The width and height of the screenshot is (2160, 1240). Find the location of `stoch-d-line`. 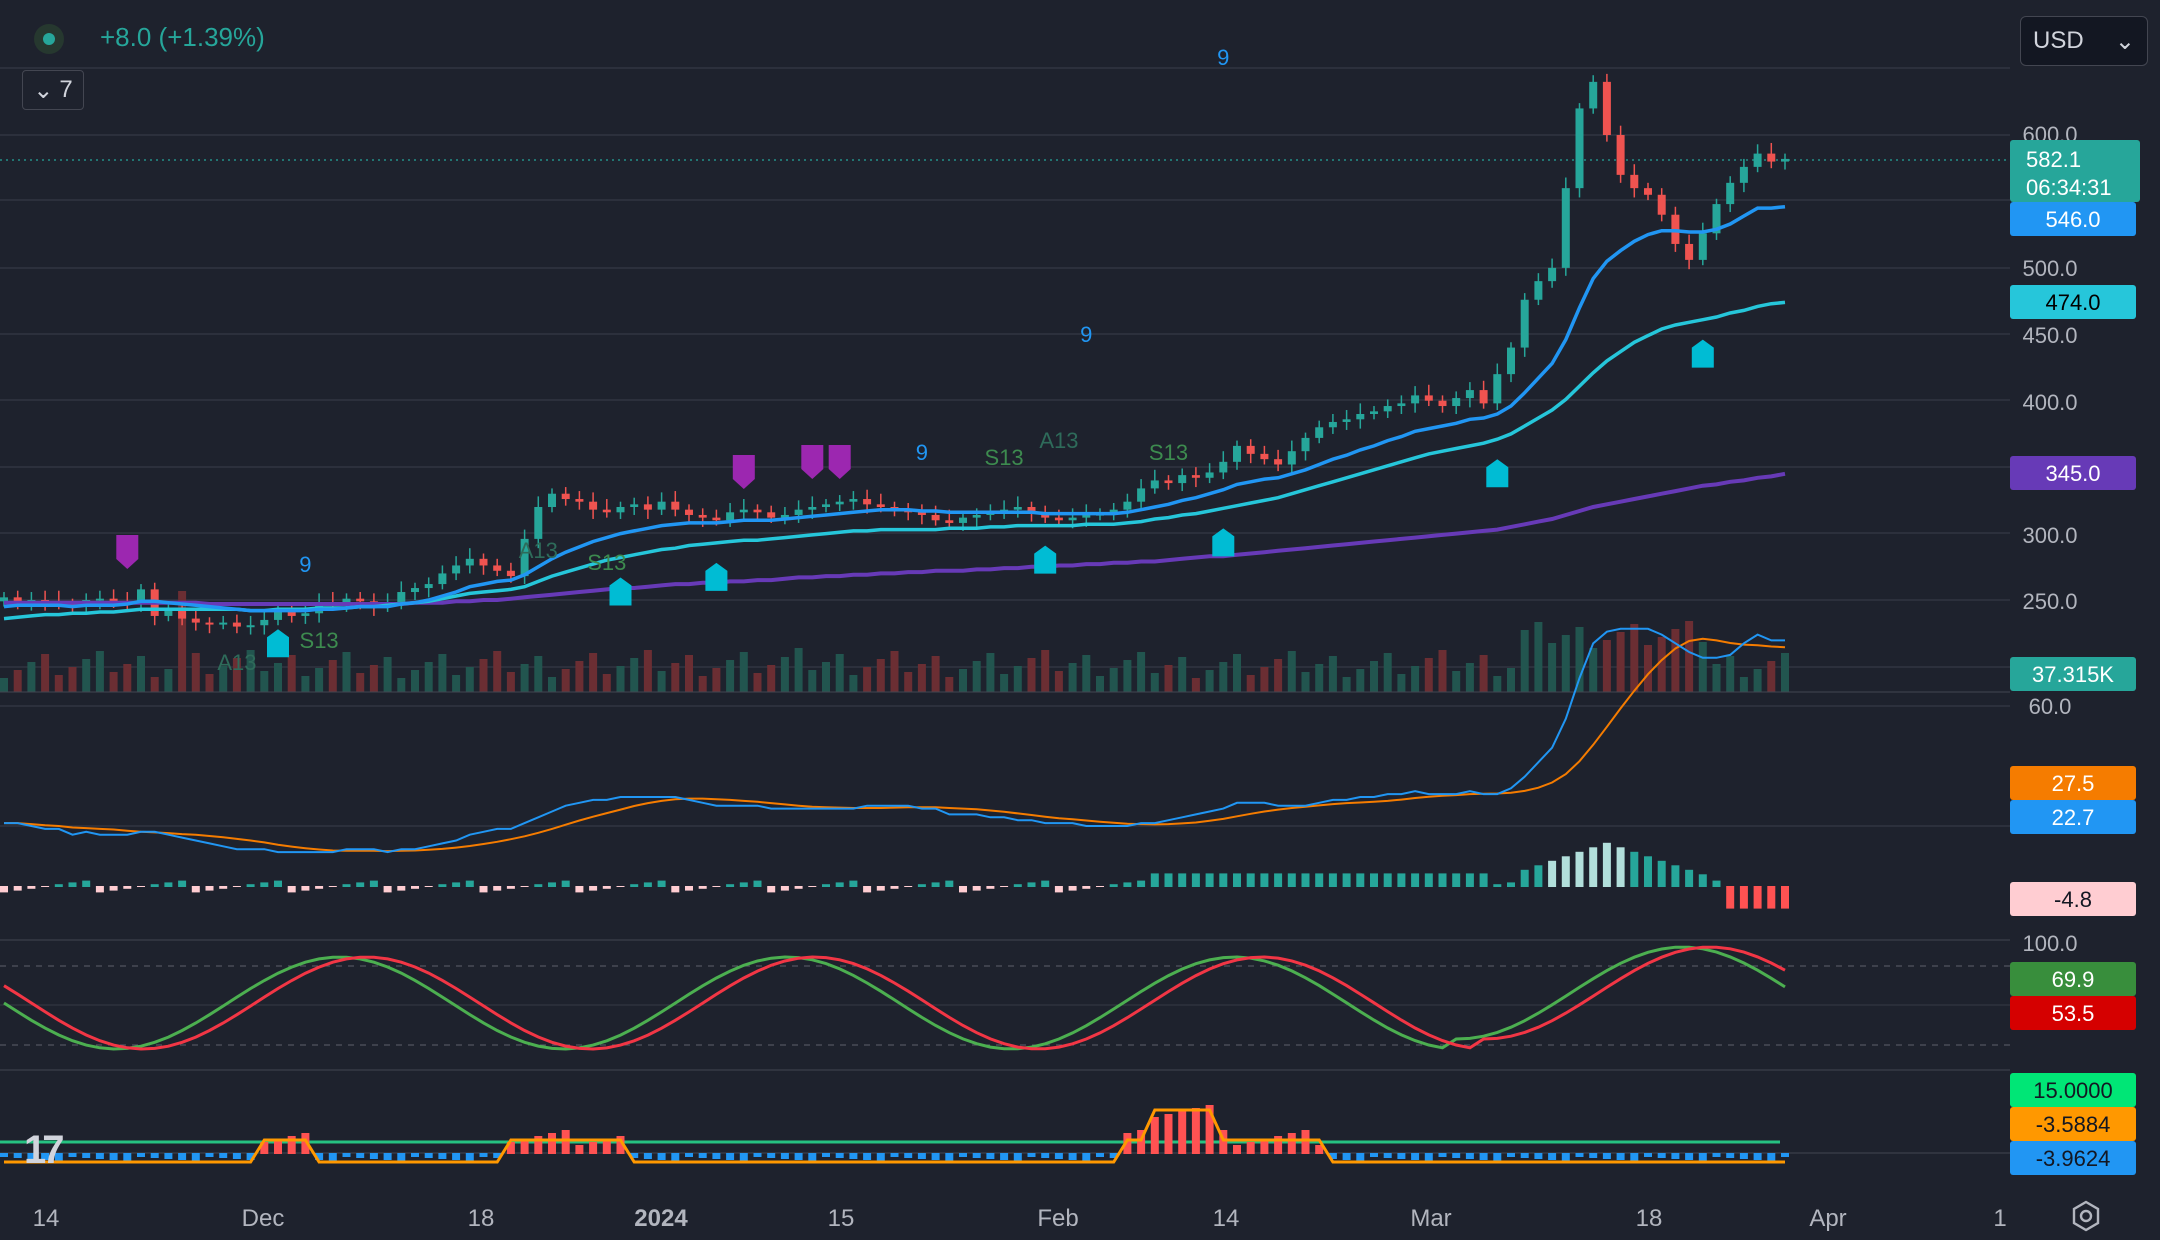

stoch-d-line is located at coordinates (894, 998).